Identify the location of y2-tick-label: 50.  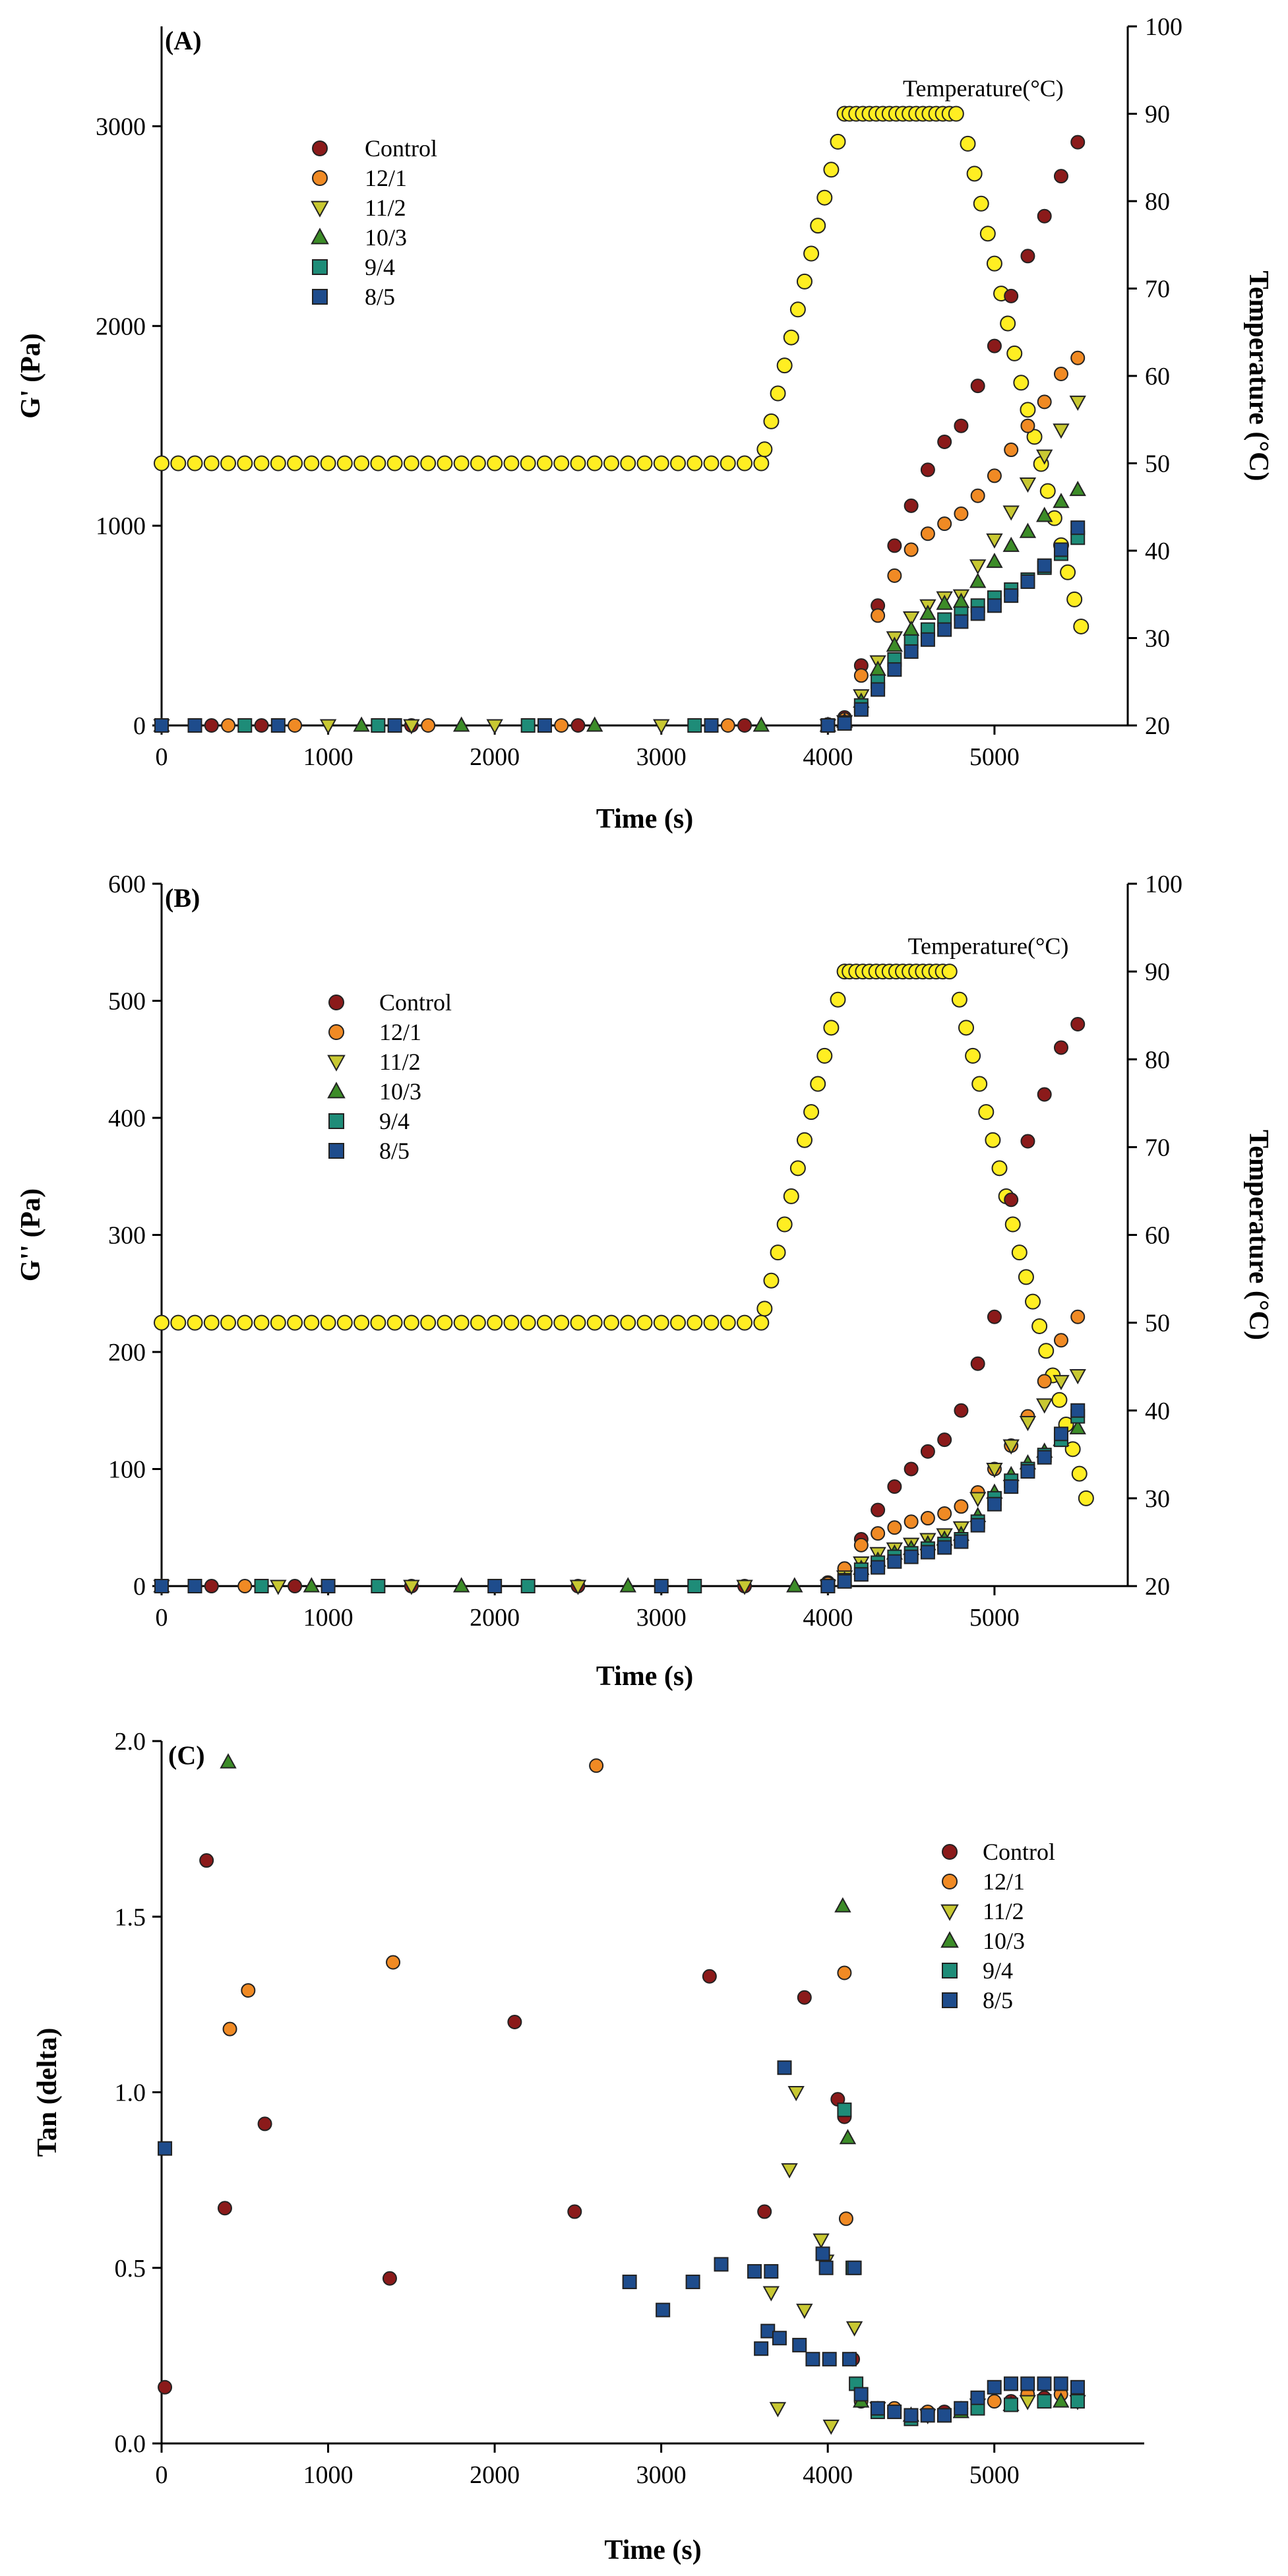
(1157, 464).